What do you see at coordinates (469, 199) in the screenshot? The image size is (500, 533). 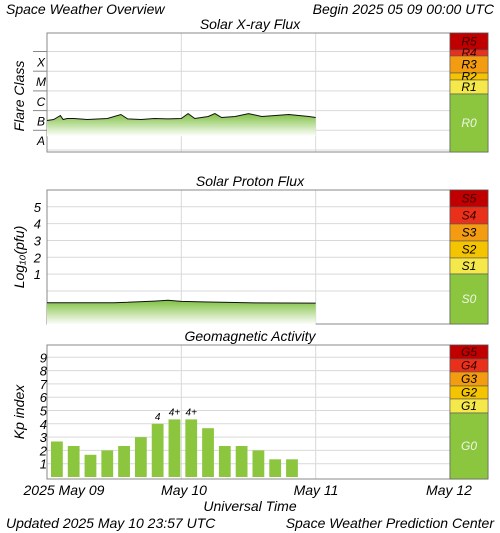 I see `proton-scale-label-s5: S5` at bounding box center [469, 199].